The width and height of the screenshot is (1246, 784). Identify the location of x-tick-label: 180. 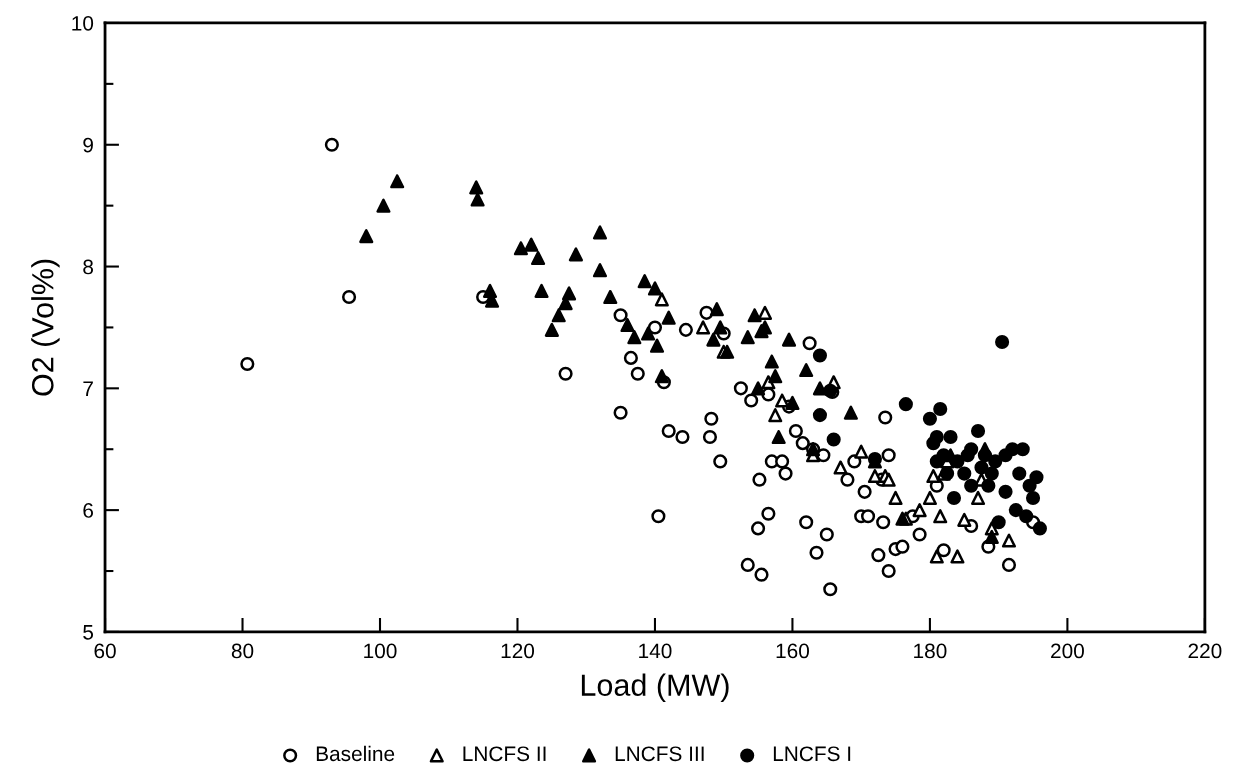
(930, 651).